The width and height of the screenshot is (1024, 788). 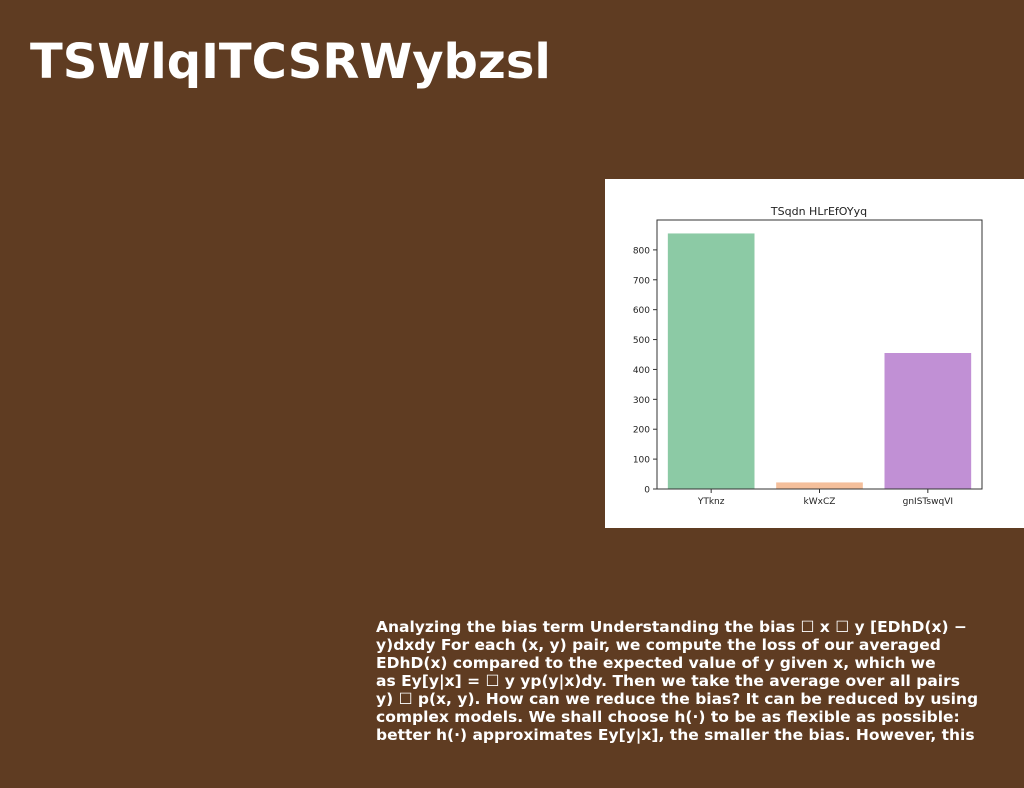 What do you see at coordinates (711, 361) in the screenshot?
I see `bar-ytknz` at bounding box center [711, 361].